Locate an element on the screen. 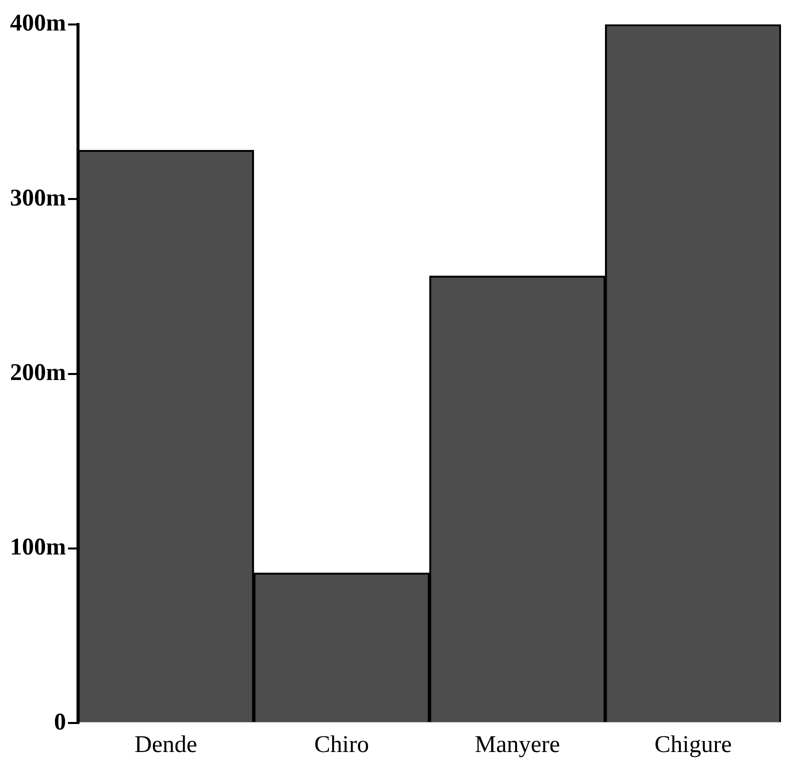  y-tick-label: 0 is located at coordinates (60, 722).